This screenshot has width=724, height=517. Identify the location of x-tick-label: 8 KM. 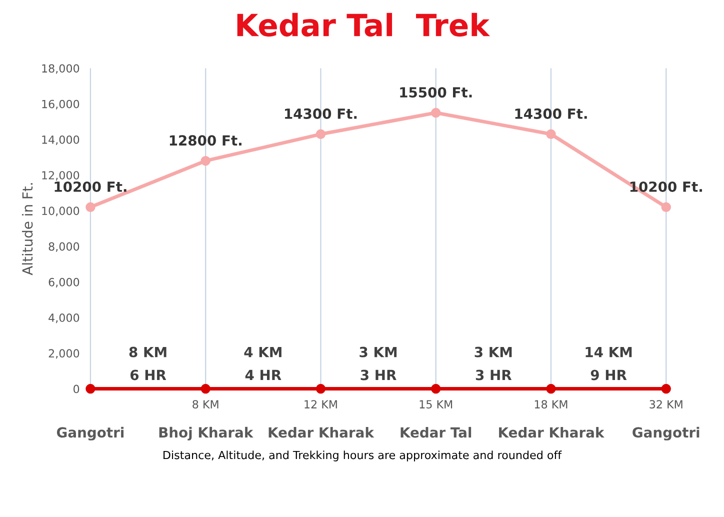
(205, 404).